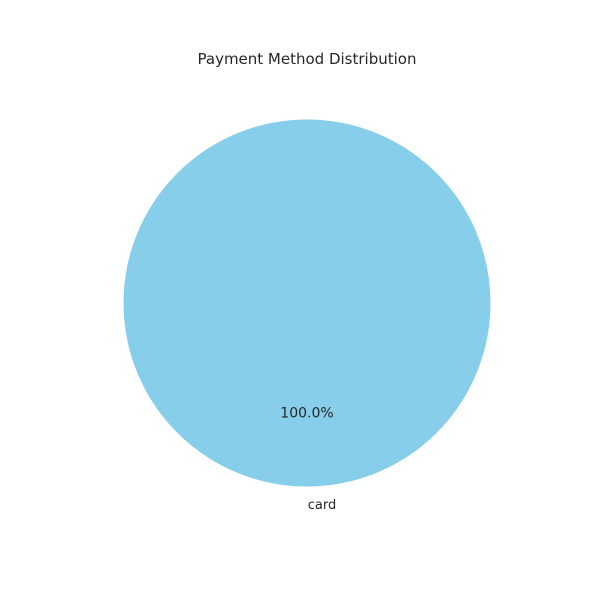  What do you see at coordinates (322, 505) in the screenshot?
I see `pie-category-label: card` at bounding box center [322, 505].